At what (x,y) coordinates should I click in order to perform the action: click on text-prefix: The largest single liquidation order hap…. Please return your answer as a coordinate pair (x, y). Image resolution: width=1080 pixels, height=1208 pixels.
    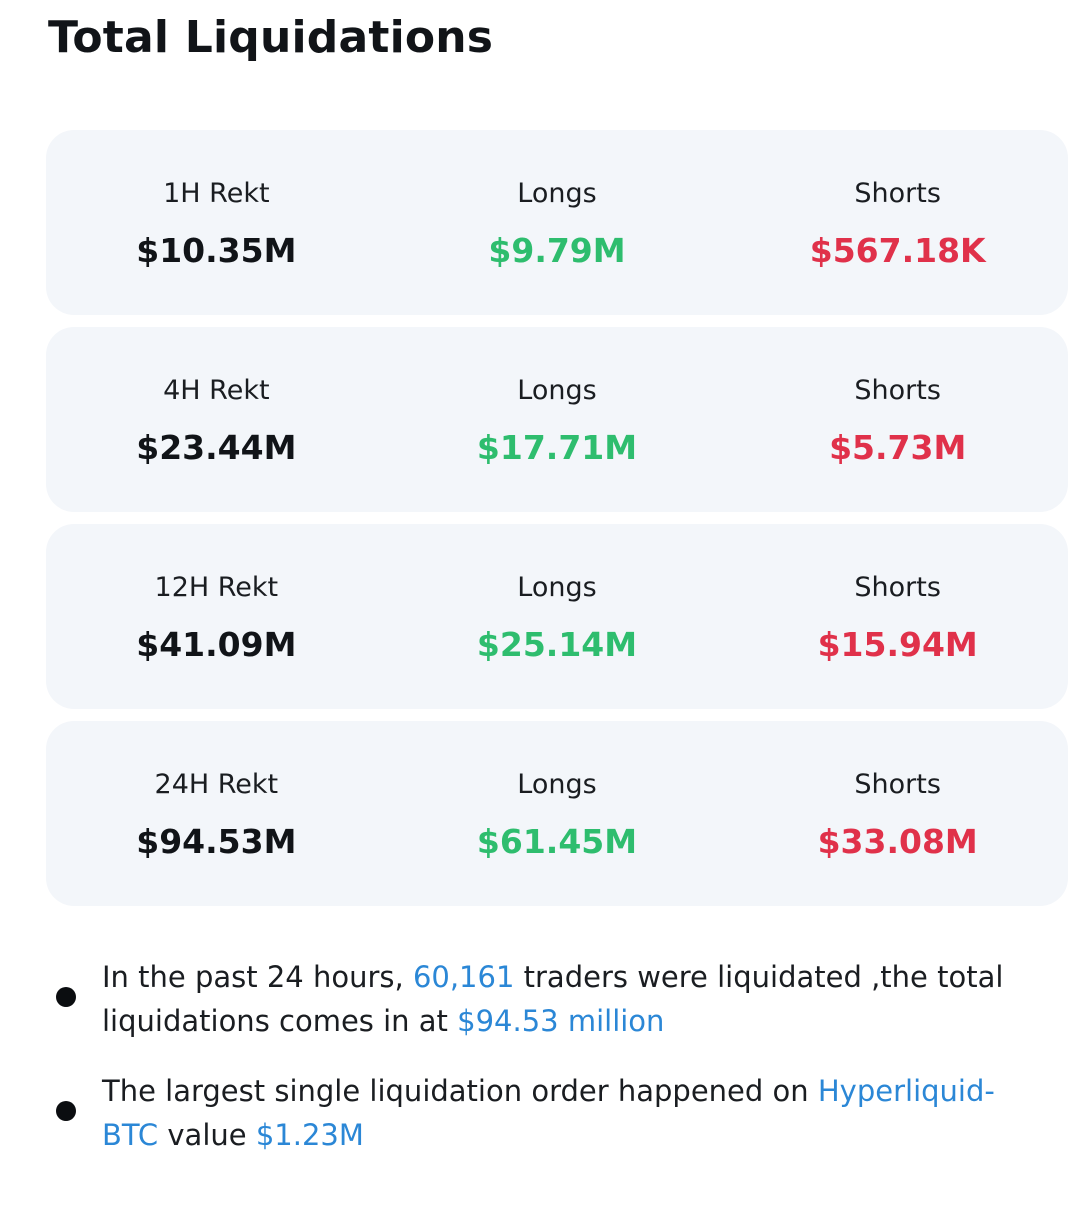
    Looking at the image, I should click on (460, 1091).